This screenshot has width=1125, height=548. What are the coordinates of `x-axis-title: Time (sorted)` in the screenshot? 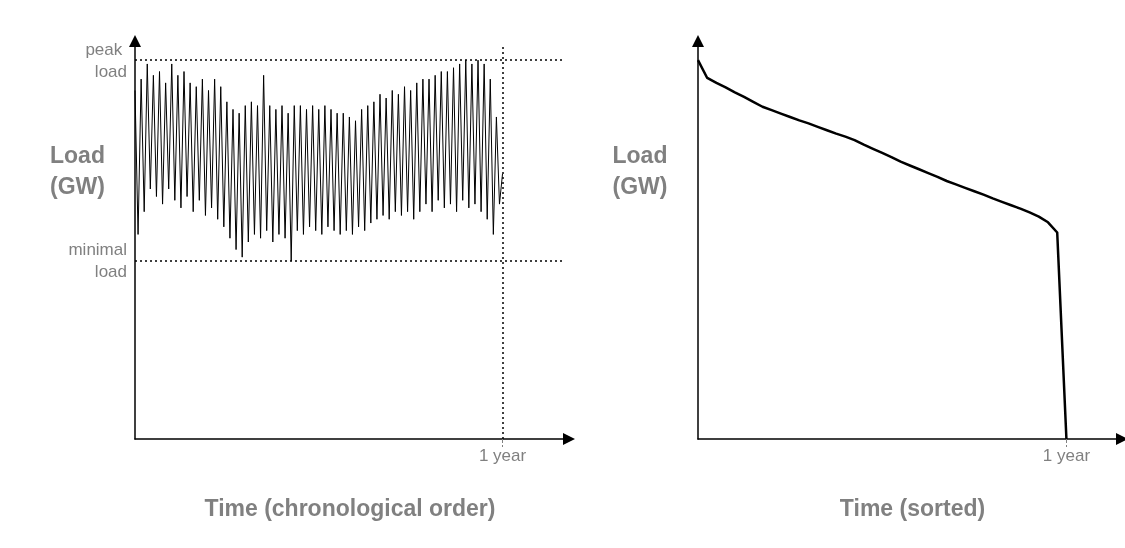 It's located at (912, 508).